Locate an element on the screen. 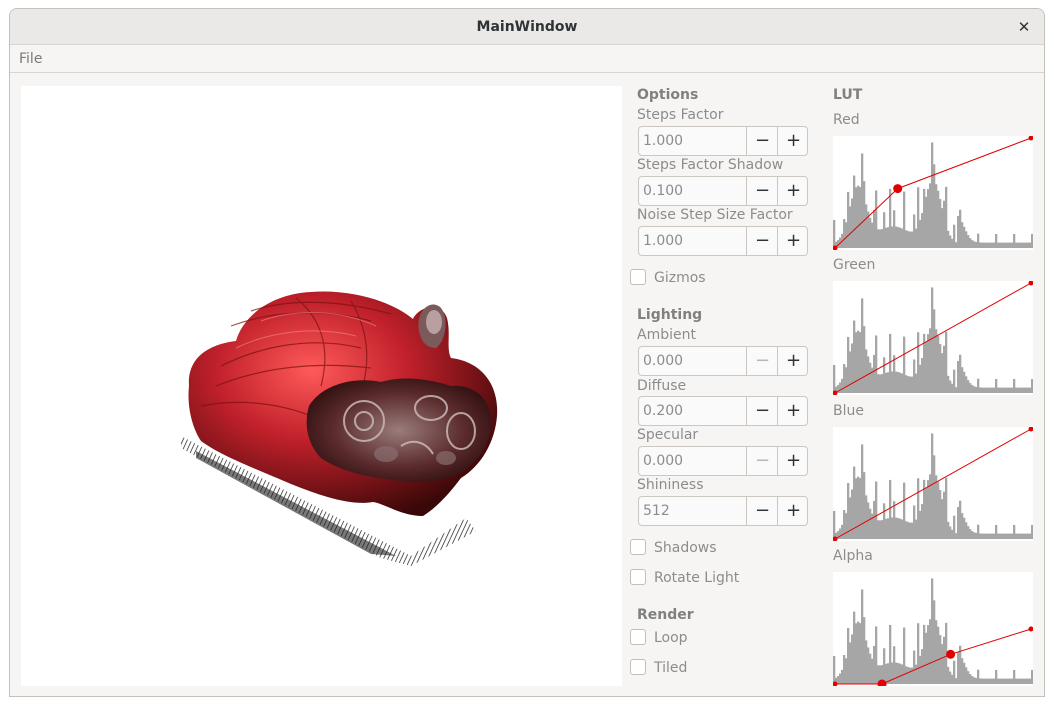 This screenshot has width=1054, height=706. loop-checkbox-box is located at coordinates (638, 637).